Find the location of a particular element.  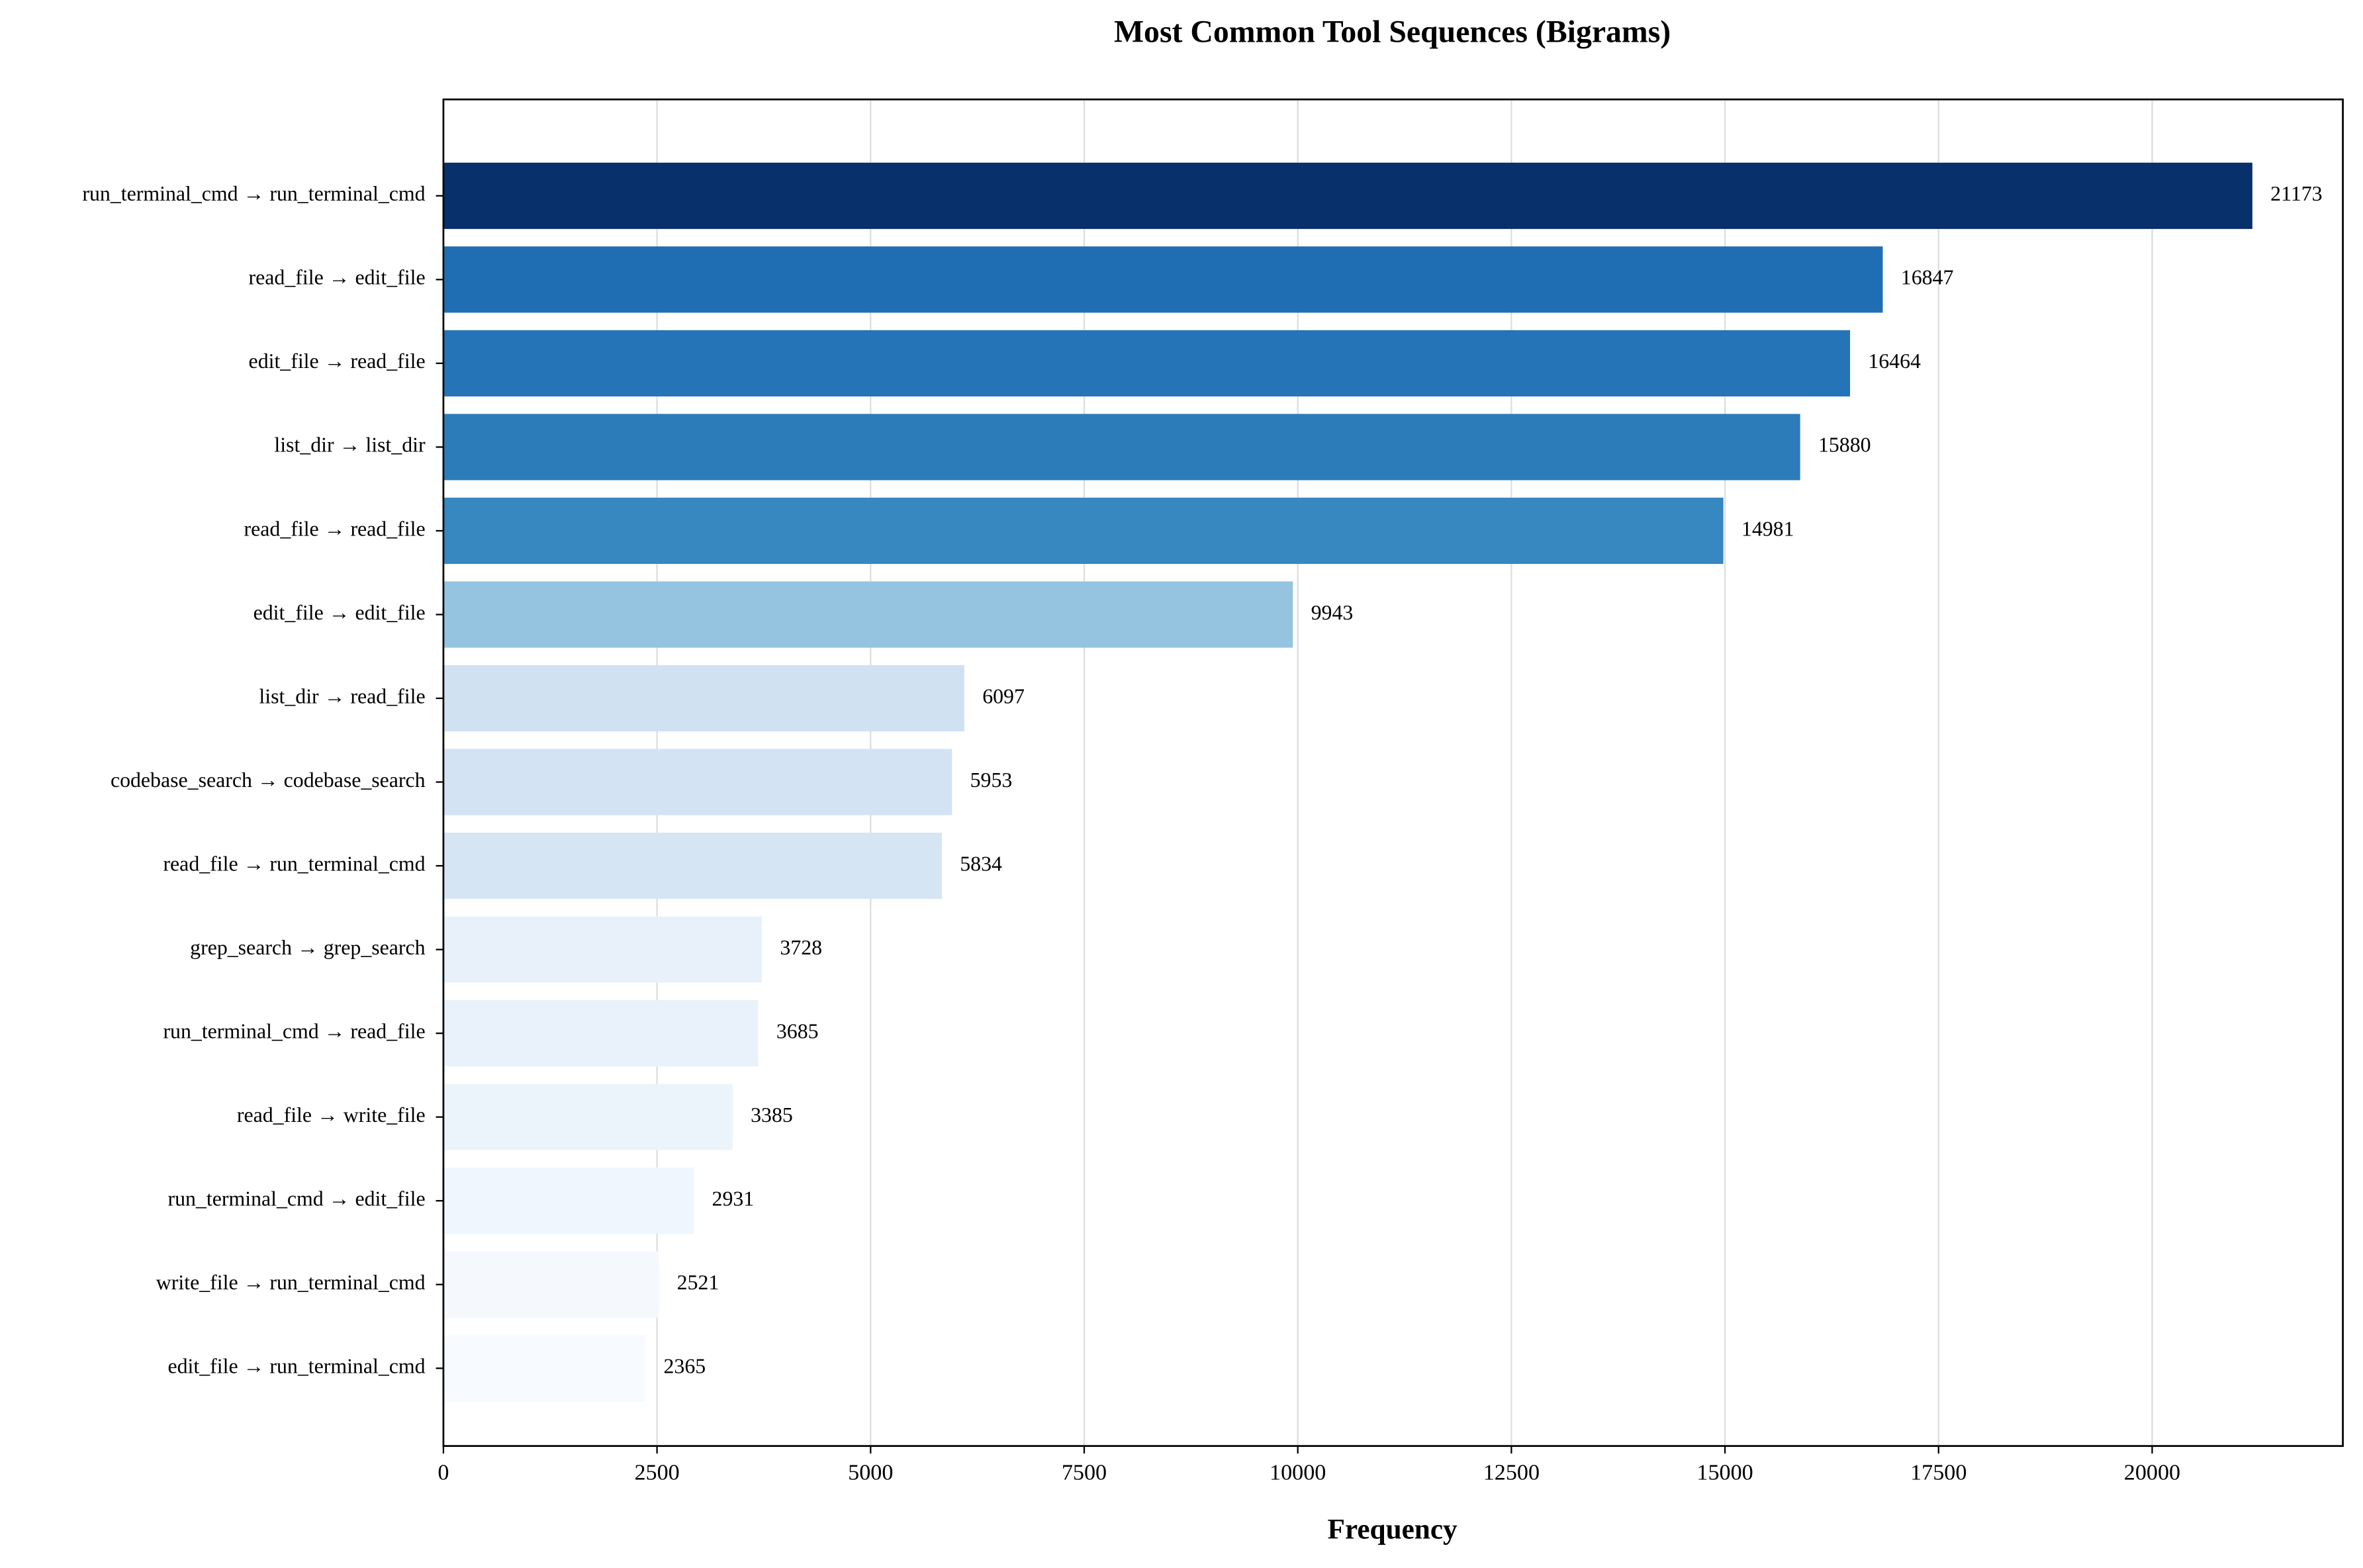

value-label: 9943 is located at coordinates (1332, 612).